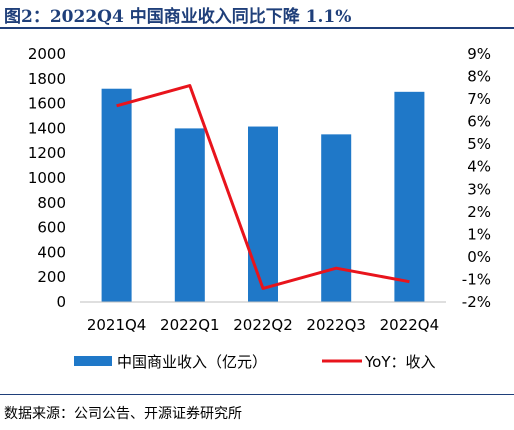  What do you see at coordinates (190, 325) in the screenshot?
I see `x-axis-label: 2022Q1` at bounding box center [190, 325].